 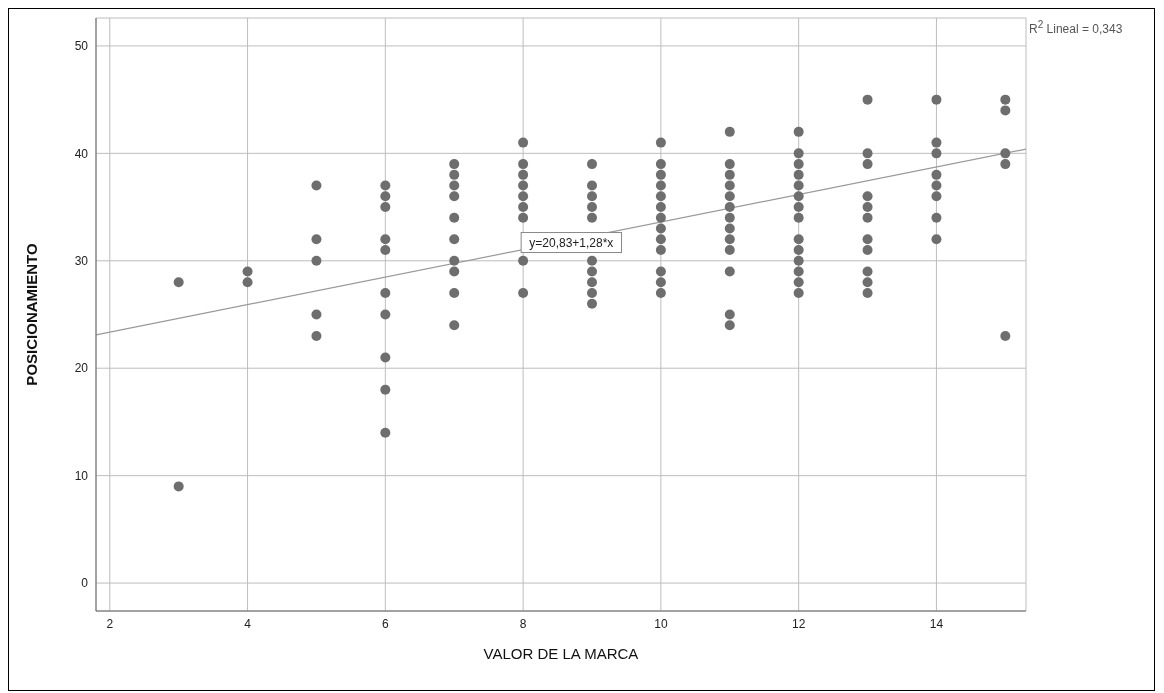 What do you see at coordinates (661, 623) in the screenshot?
I see `x-tick-label: 10` at bounding box center [661, 623].